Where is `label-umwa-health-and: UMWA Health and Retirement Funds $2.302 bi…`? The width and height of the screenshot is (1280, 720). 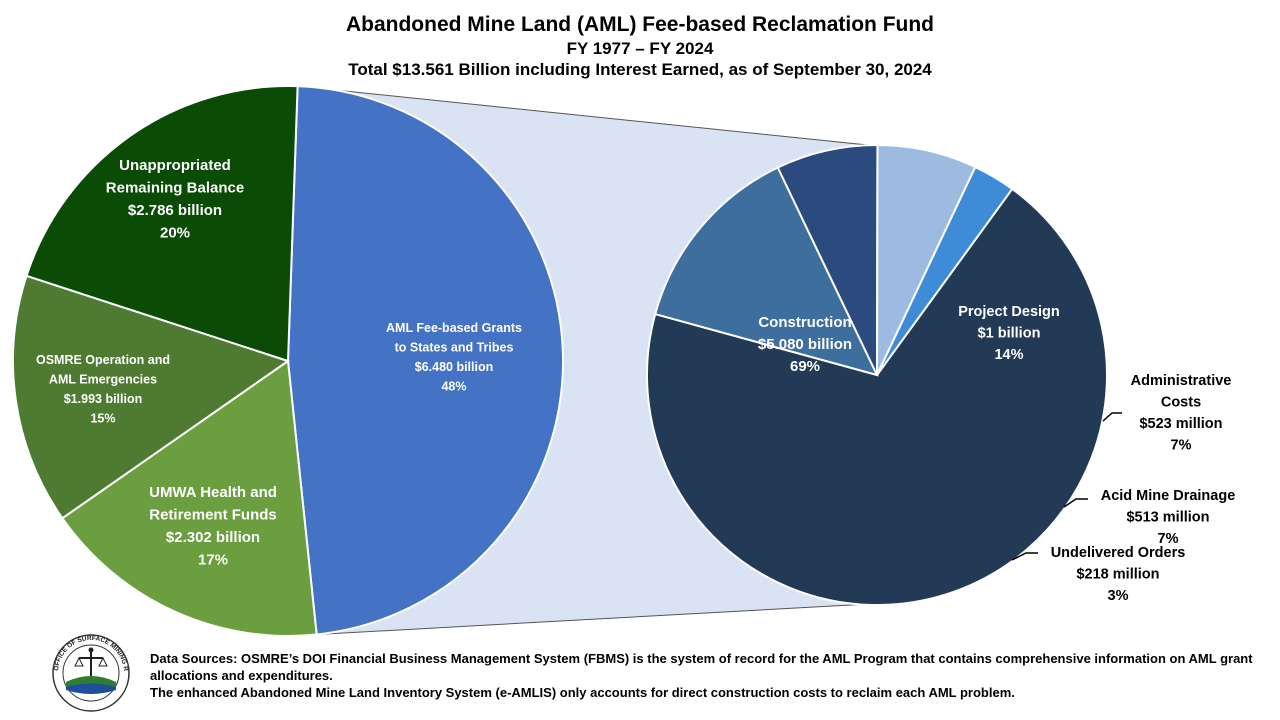
label-umwa-health-and: UMWA Health and Retirement Funds $2.302 bi… is located at coordinates (213, 526).